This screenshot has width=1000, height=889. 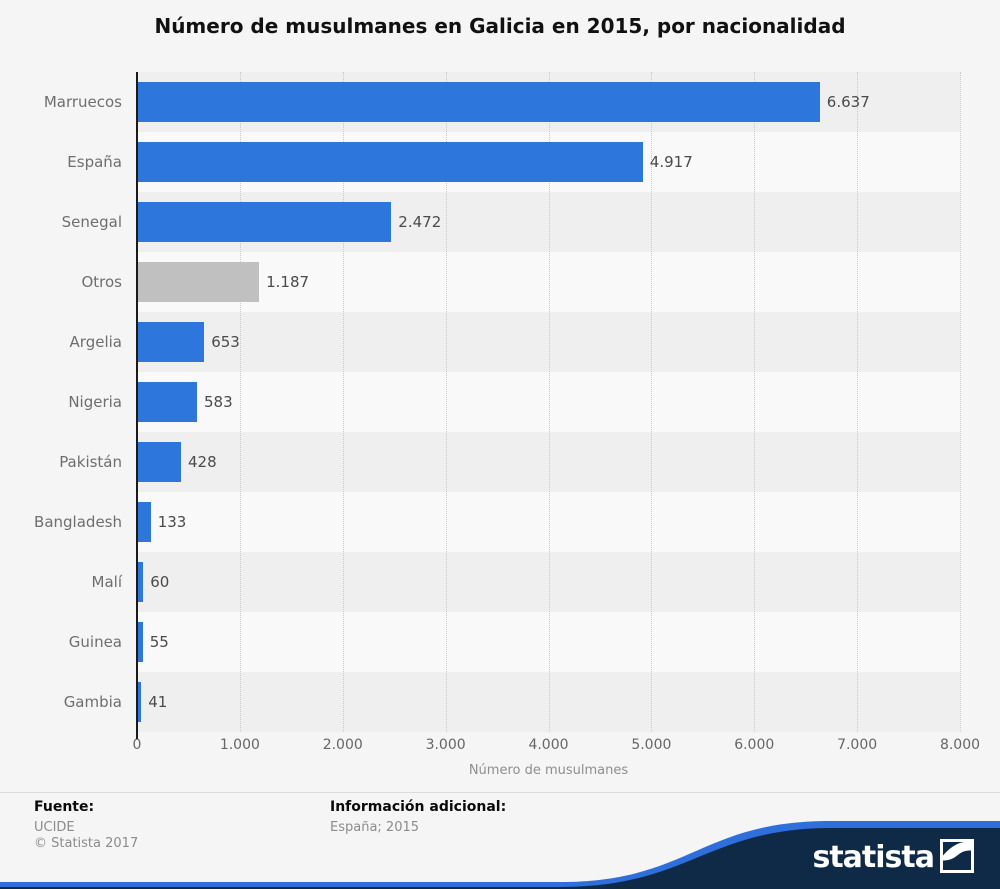 What do you see at coordinates (671, 162) in the screenshot?
I see `bar-value-label: 4.917` at bounding box center [671, 162].